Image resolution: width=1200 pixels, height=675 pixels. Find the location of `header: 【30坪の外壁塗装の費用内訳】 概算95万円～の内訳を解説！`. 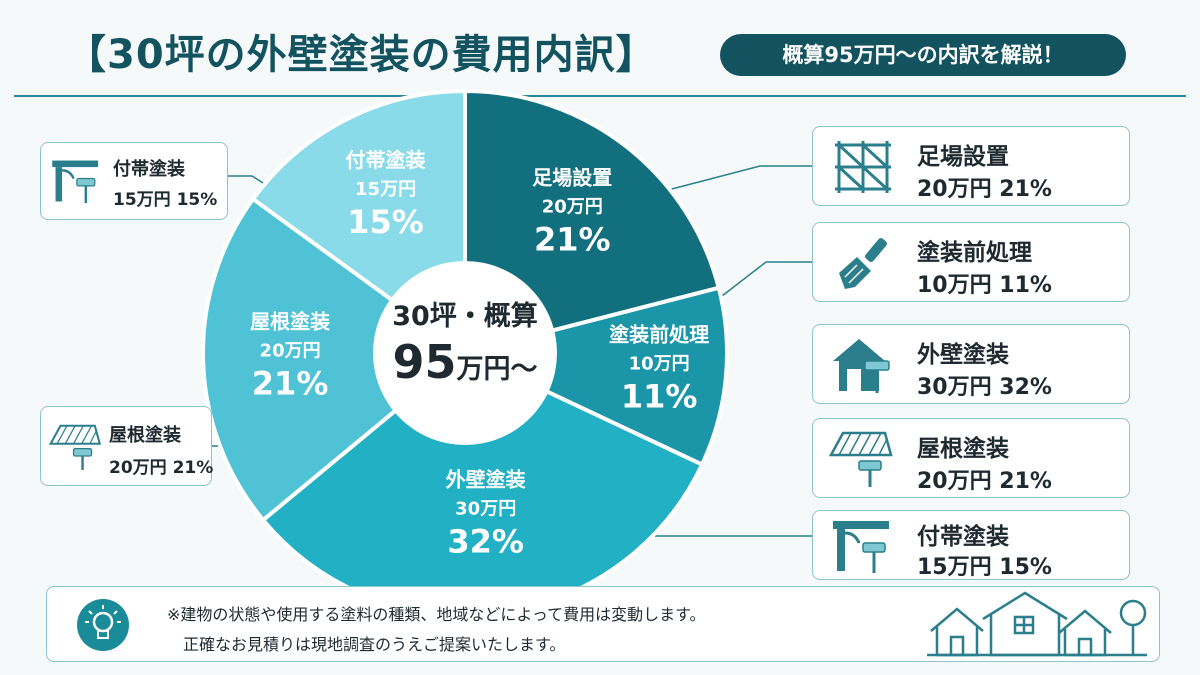

header: 【30坪の外壁塗装の費用内訳】 概算95万円～の内訳を解説！ is located at coordinates (600, 48).